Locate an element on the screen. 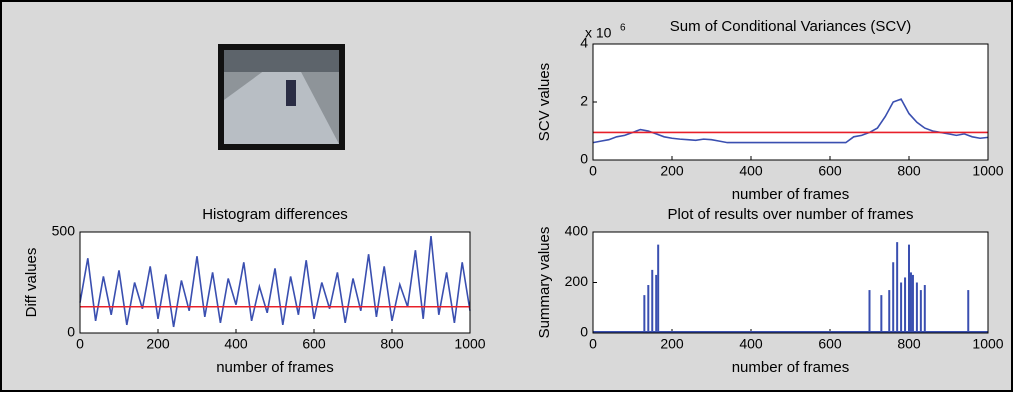  y-multiplier-exponent: 6 is located at coordinates (623, 28).